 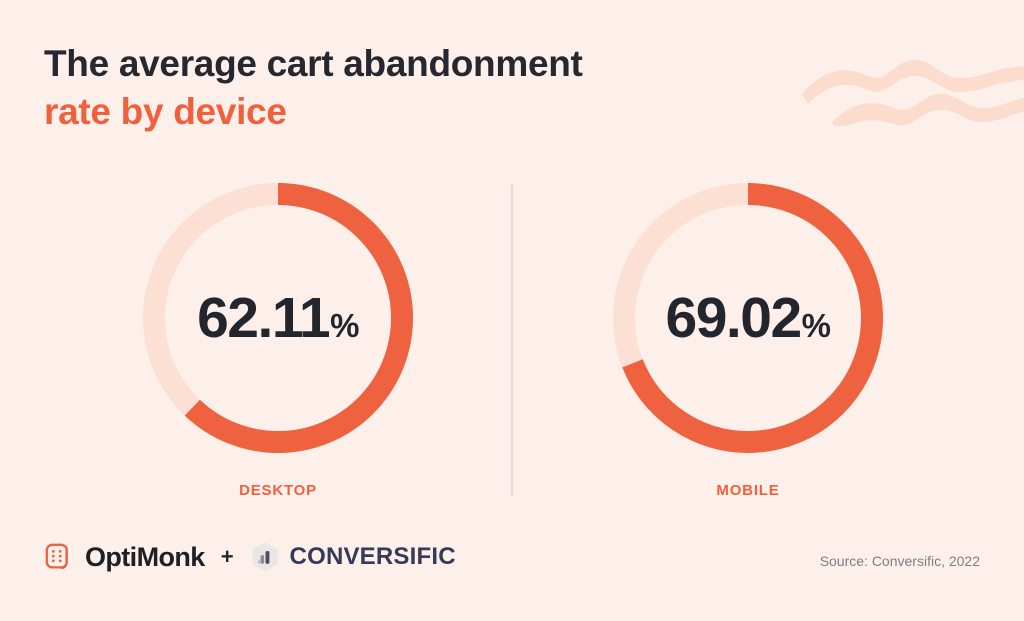 I want to click on donut-desktop-value: 62.11%, so click(x=278, y=317).